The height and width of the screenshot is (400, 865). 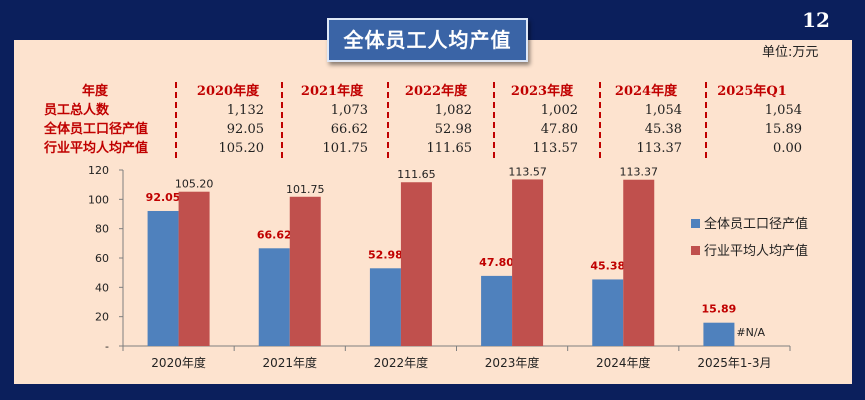 What do you see at coordinates (559, 110) in the screenshot?
I see `table-cell: 1,002` at bounding box center [559, 110].